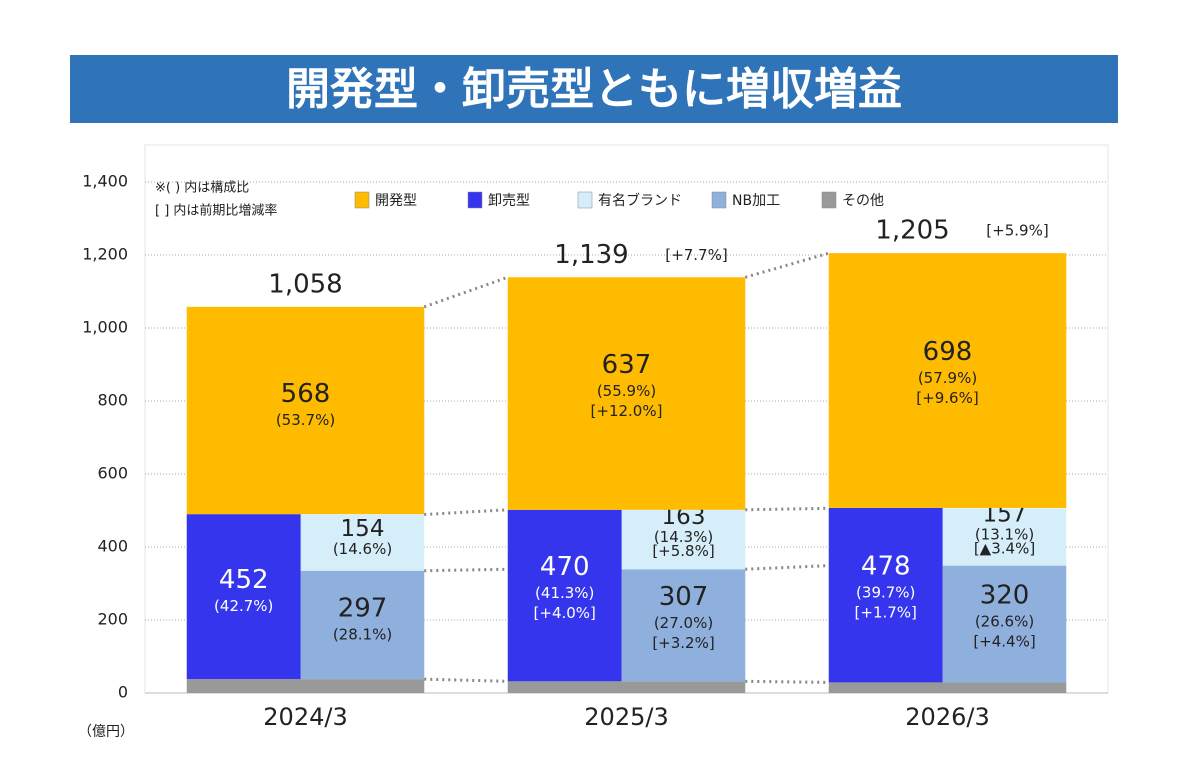 Image resolution: width=1190 pixels, height=766 pixels. Describe the element at coordinates (243, 606) in the screenshot. I see `segment-sub-label: (42.7%)` at that location.